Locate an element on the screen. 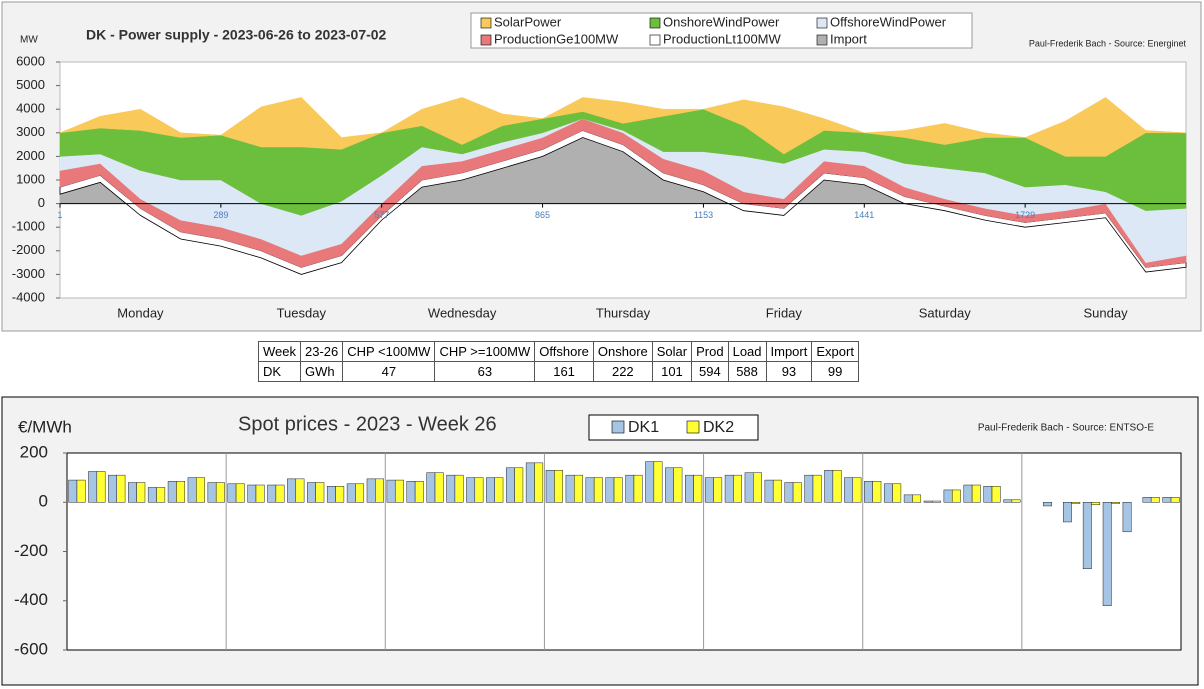 Image resolution: width=1204 pixels, height=689 pixels. legend-label: Import is located at coordinates (848, 38).